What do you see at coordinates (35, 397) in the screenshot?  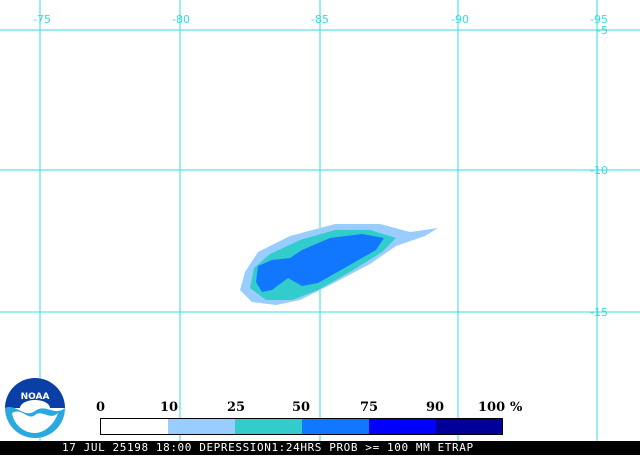 I see `logo-text: NOAA` at bounding box center [35, 397].